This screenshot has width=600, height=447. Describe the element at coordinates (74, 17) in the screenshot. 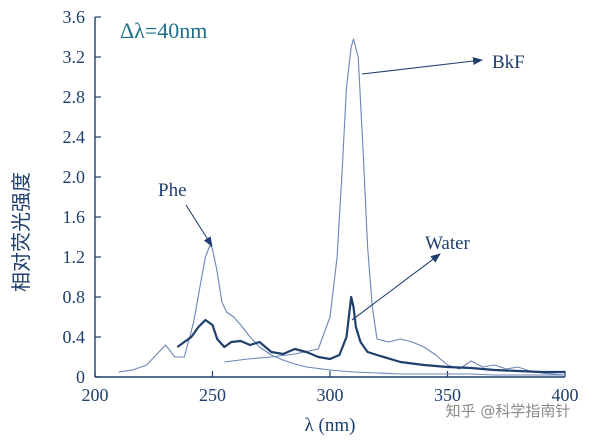

I see `y-tick-label: 3.6` at that location.